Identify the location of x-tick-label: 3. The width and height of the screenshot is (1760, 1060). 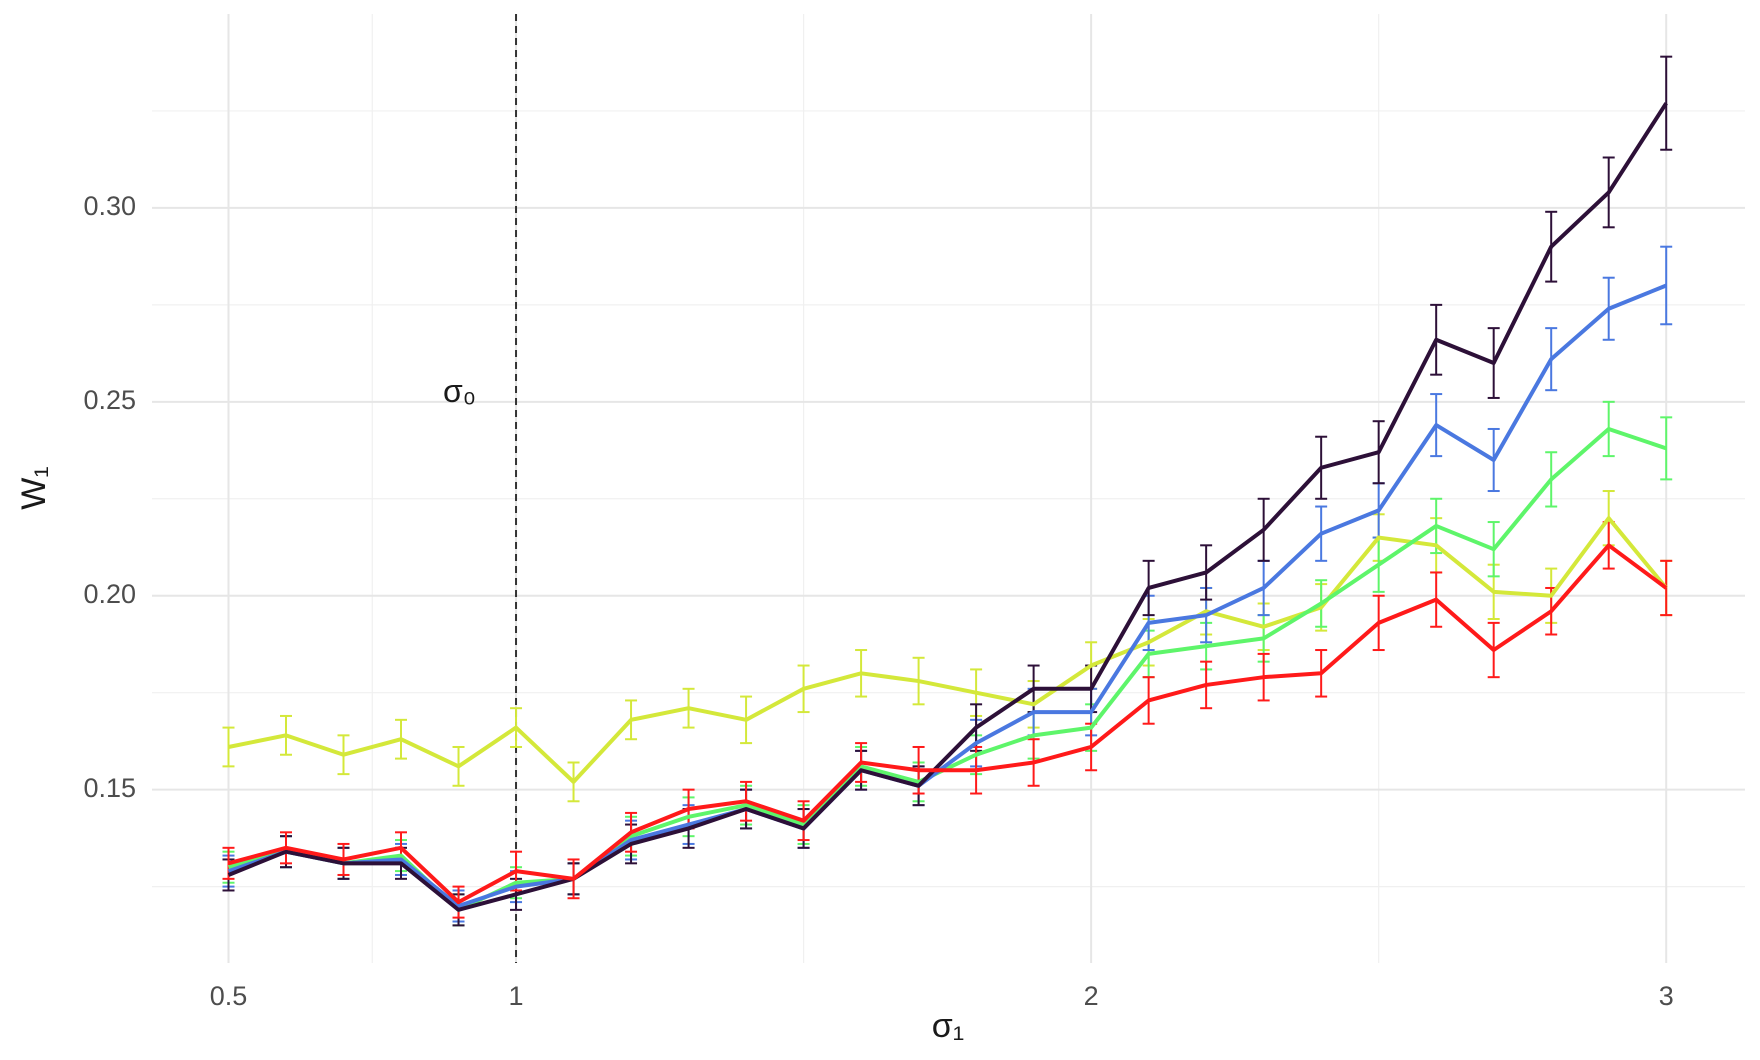
(1666, 996).